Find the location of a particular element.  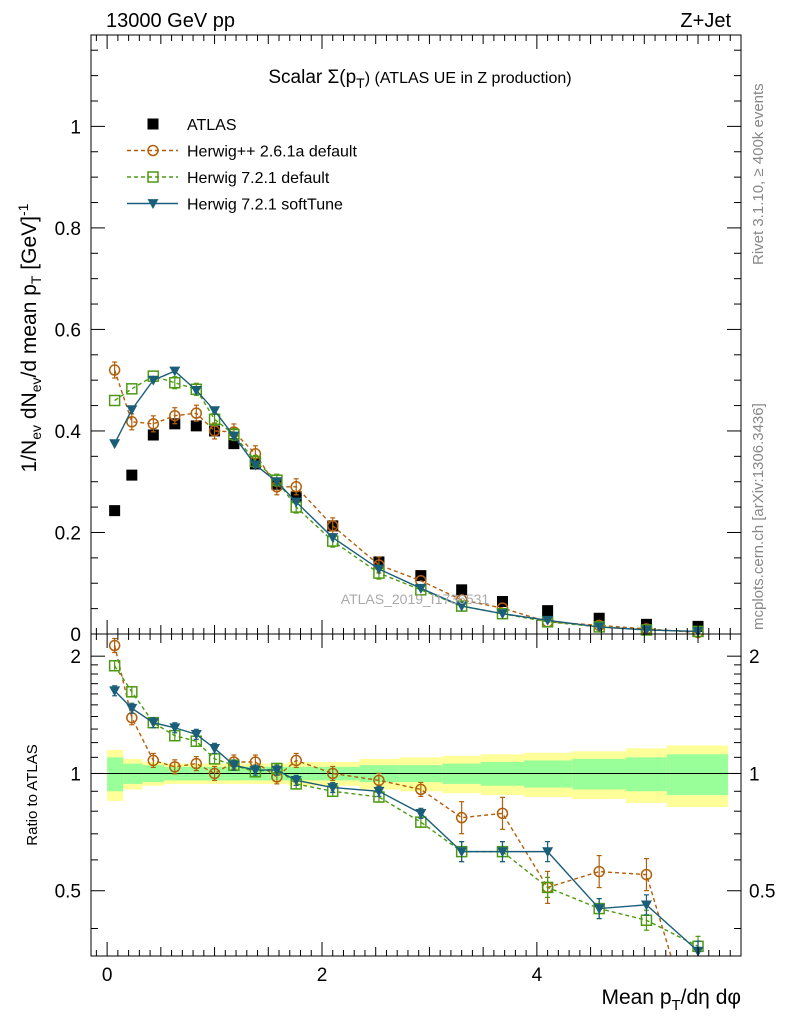

ratio-ytick-label-right-0: 0.5 is located at coordinates (762, 892).